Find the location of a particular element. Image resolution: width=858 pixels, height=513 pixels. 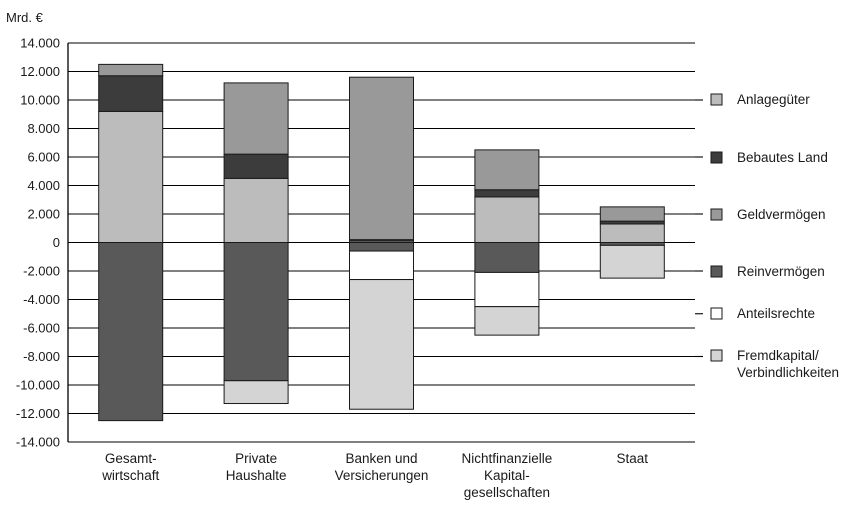

y-axis-unit-label: Mrd. € is located at coordinates (25, 17).